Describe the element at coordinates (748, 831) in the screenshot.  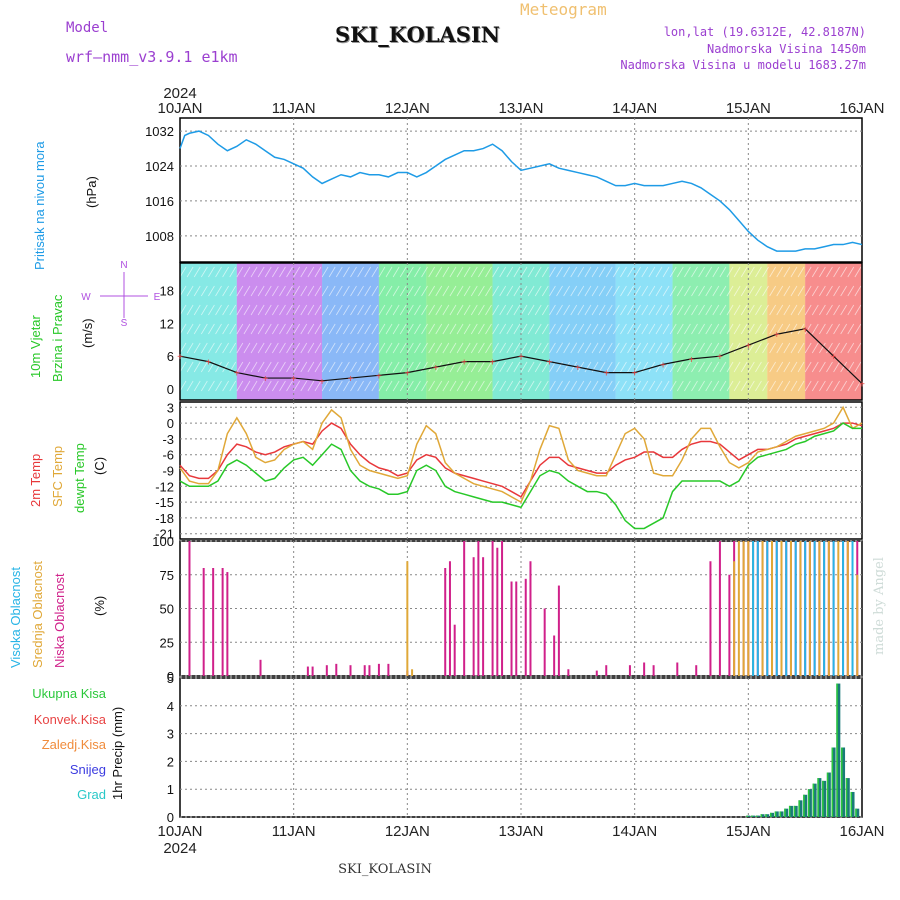
I see `bottom-time-label: 15JAN` at that location.